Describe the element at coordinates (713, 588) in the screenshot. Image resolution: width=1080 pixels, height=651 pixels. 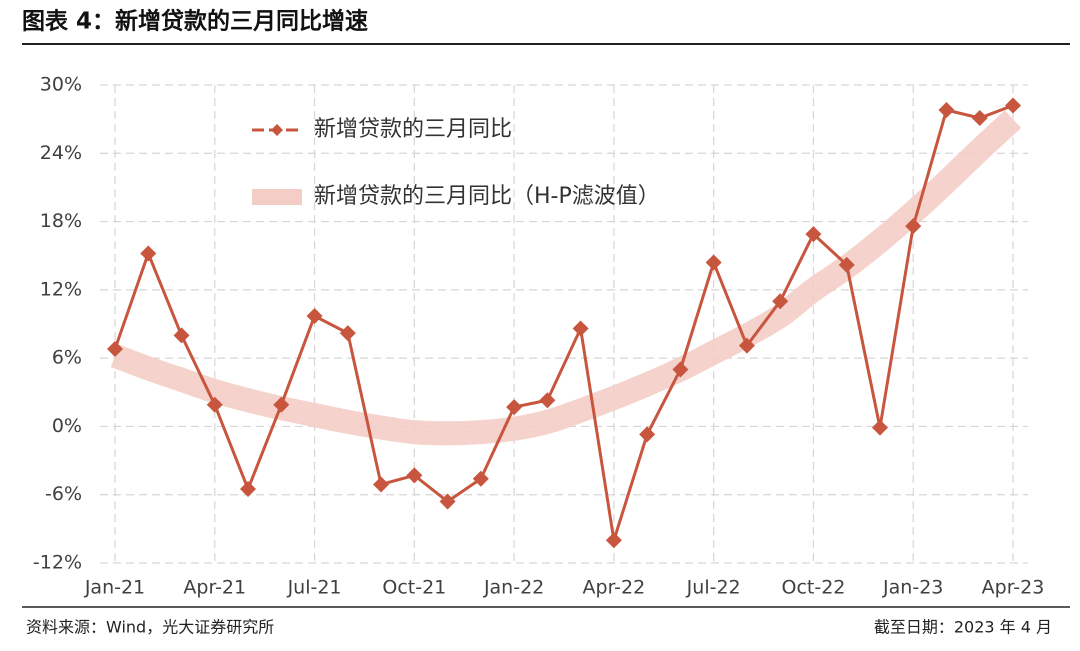
I see `x-tick-label: Jul-22` at that location.